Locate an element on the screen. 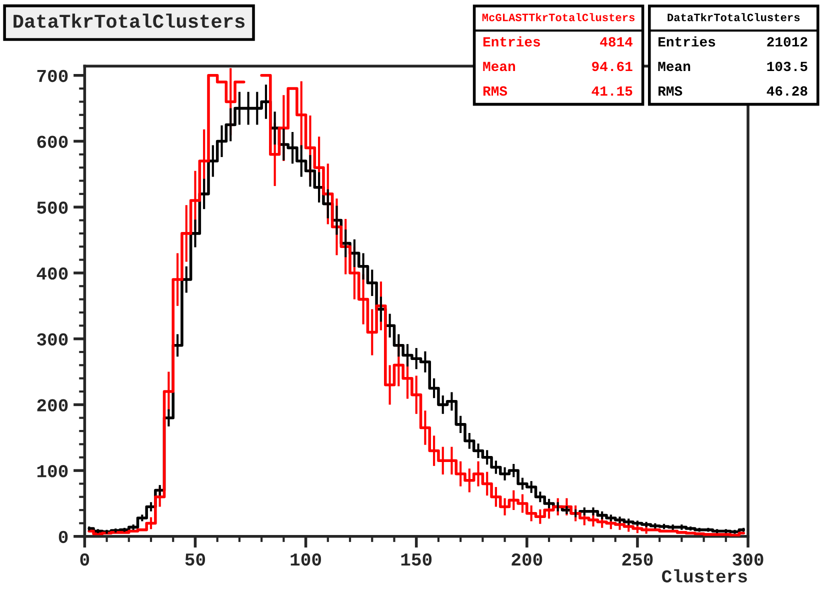 This screenshot has height=596, width=822. y-tick-label: 700 is located at coordinates (52, 76).